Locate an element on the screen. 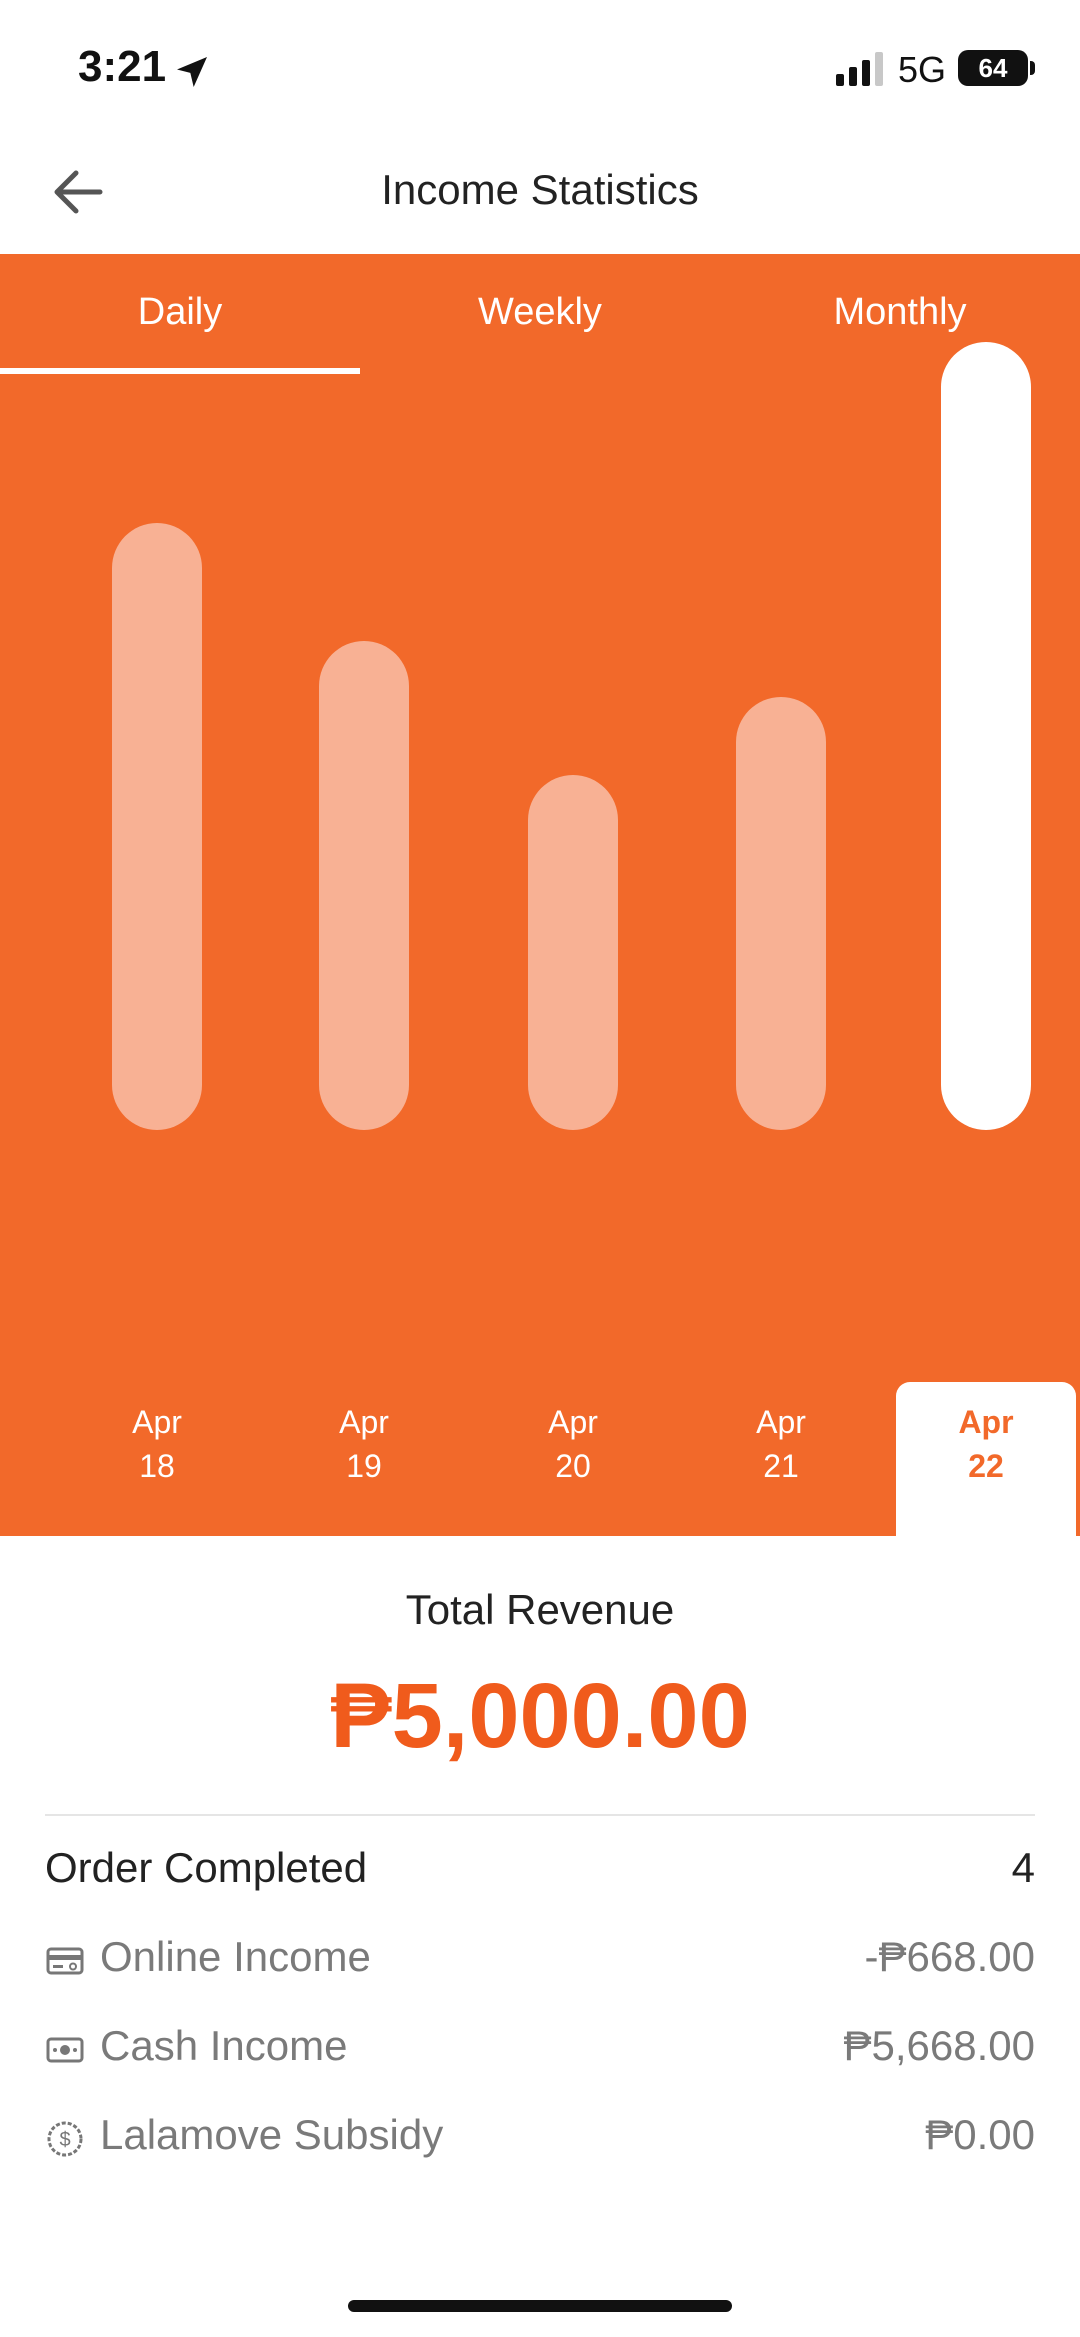 The image size is (1080, 2337). back-button is located at coordinates (78, 192).